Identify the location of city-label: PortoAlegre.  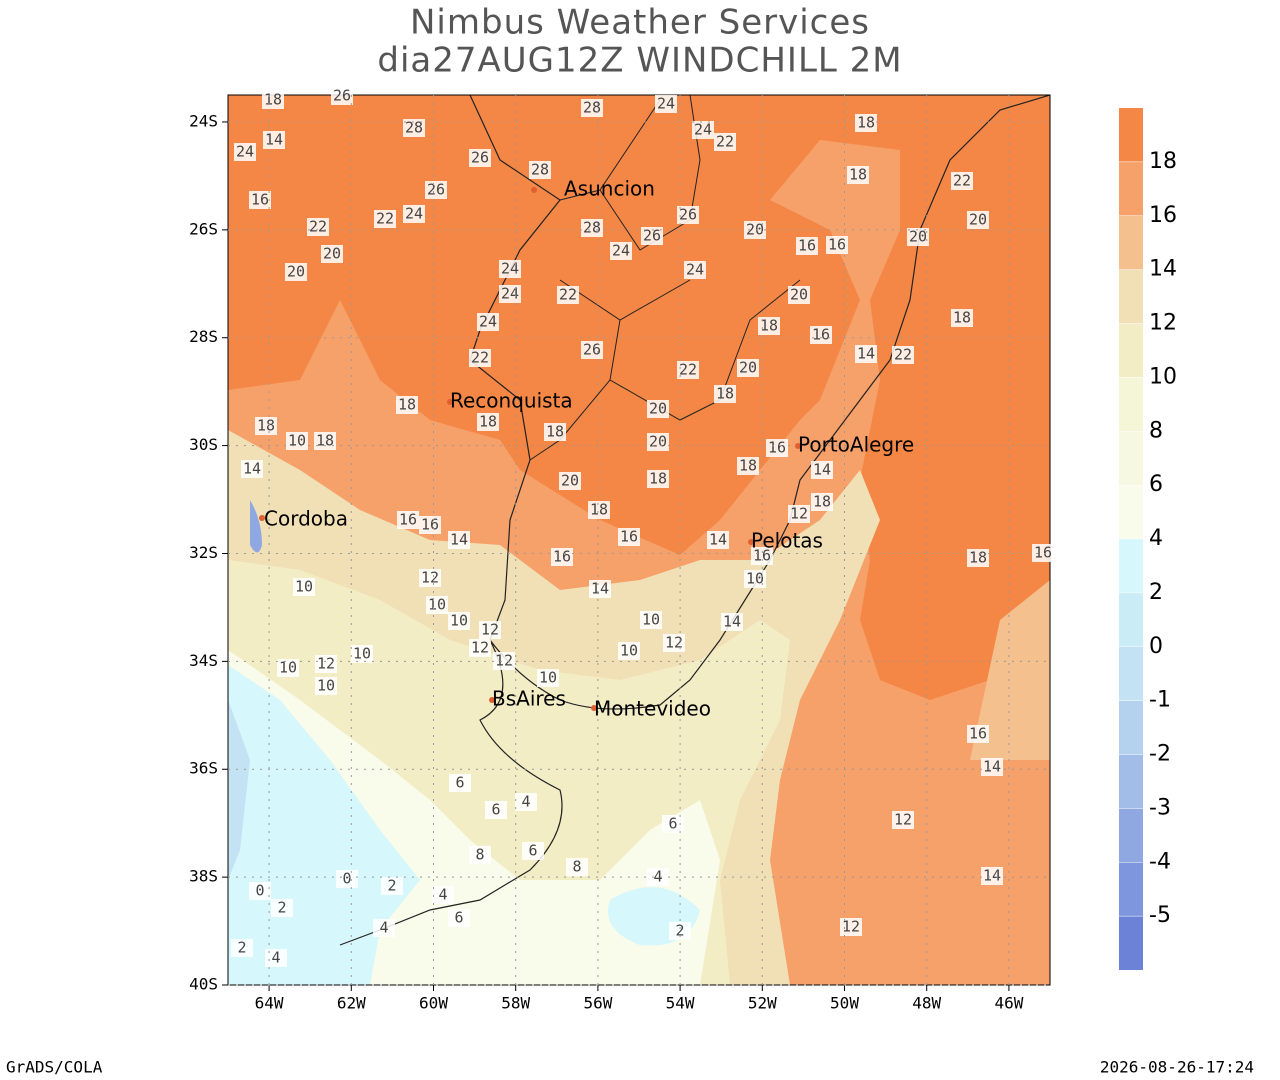
(856, 445).